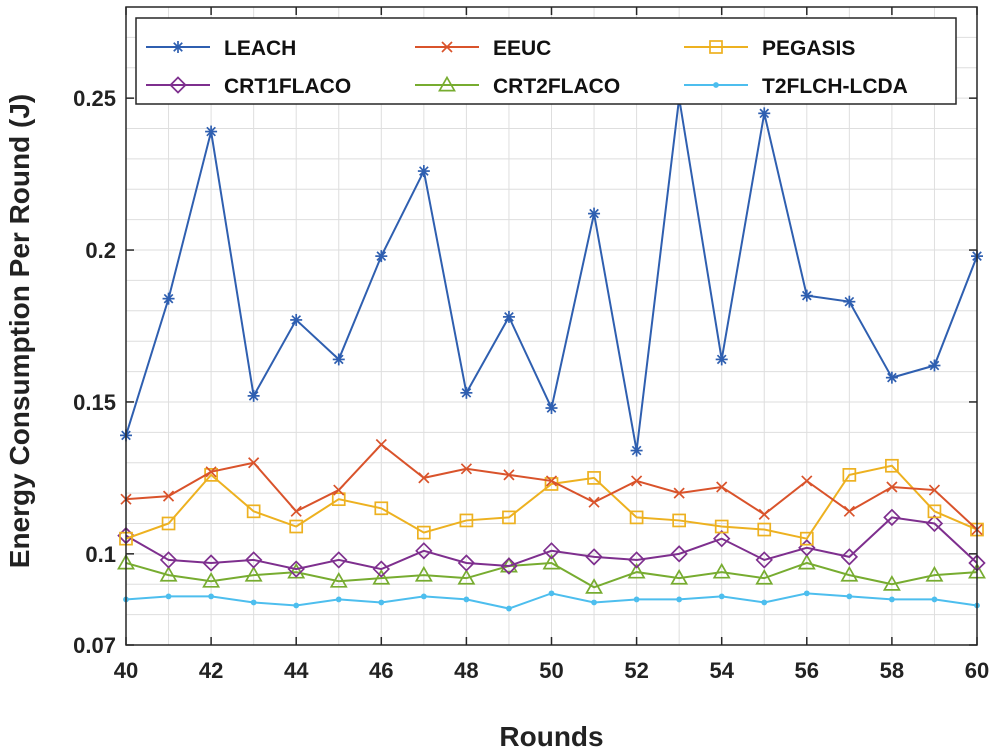 The width and height of the screenshot is (995, 755). Describe the element at coordinates (94, 645) in the screenshot. I see `y-tick-label: 0.07` at that location.